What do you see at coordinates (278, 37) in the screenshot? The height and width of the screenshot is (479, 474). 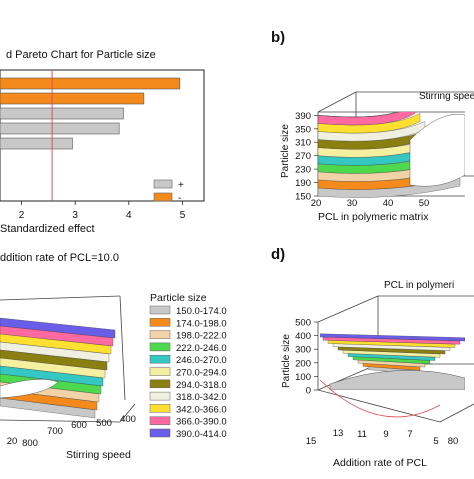 I see `panel-label-b: b)` at bounding box center [278, 37].